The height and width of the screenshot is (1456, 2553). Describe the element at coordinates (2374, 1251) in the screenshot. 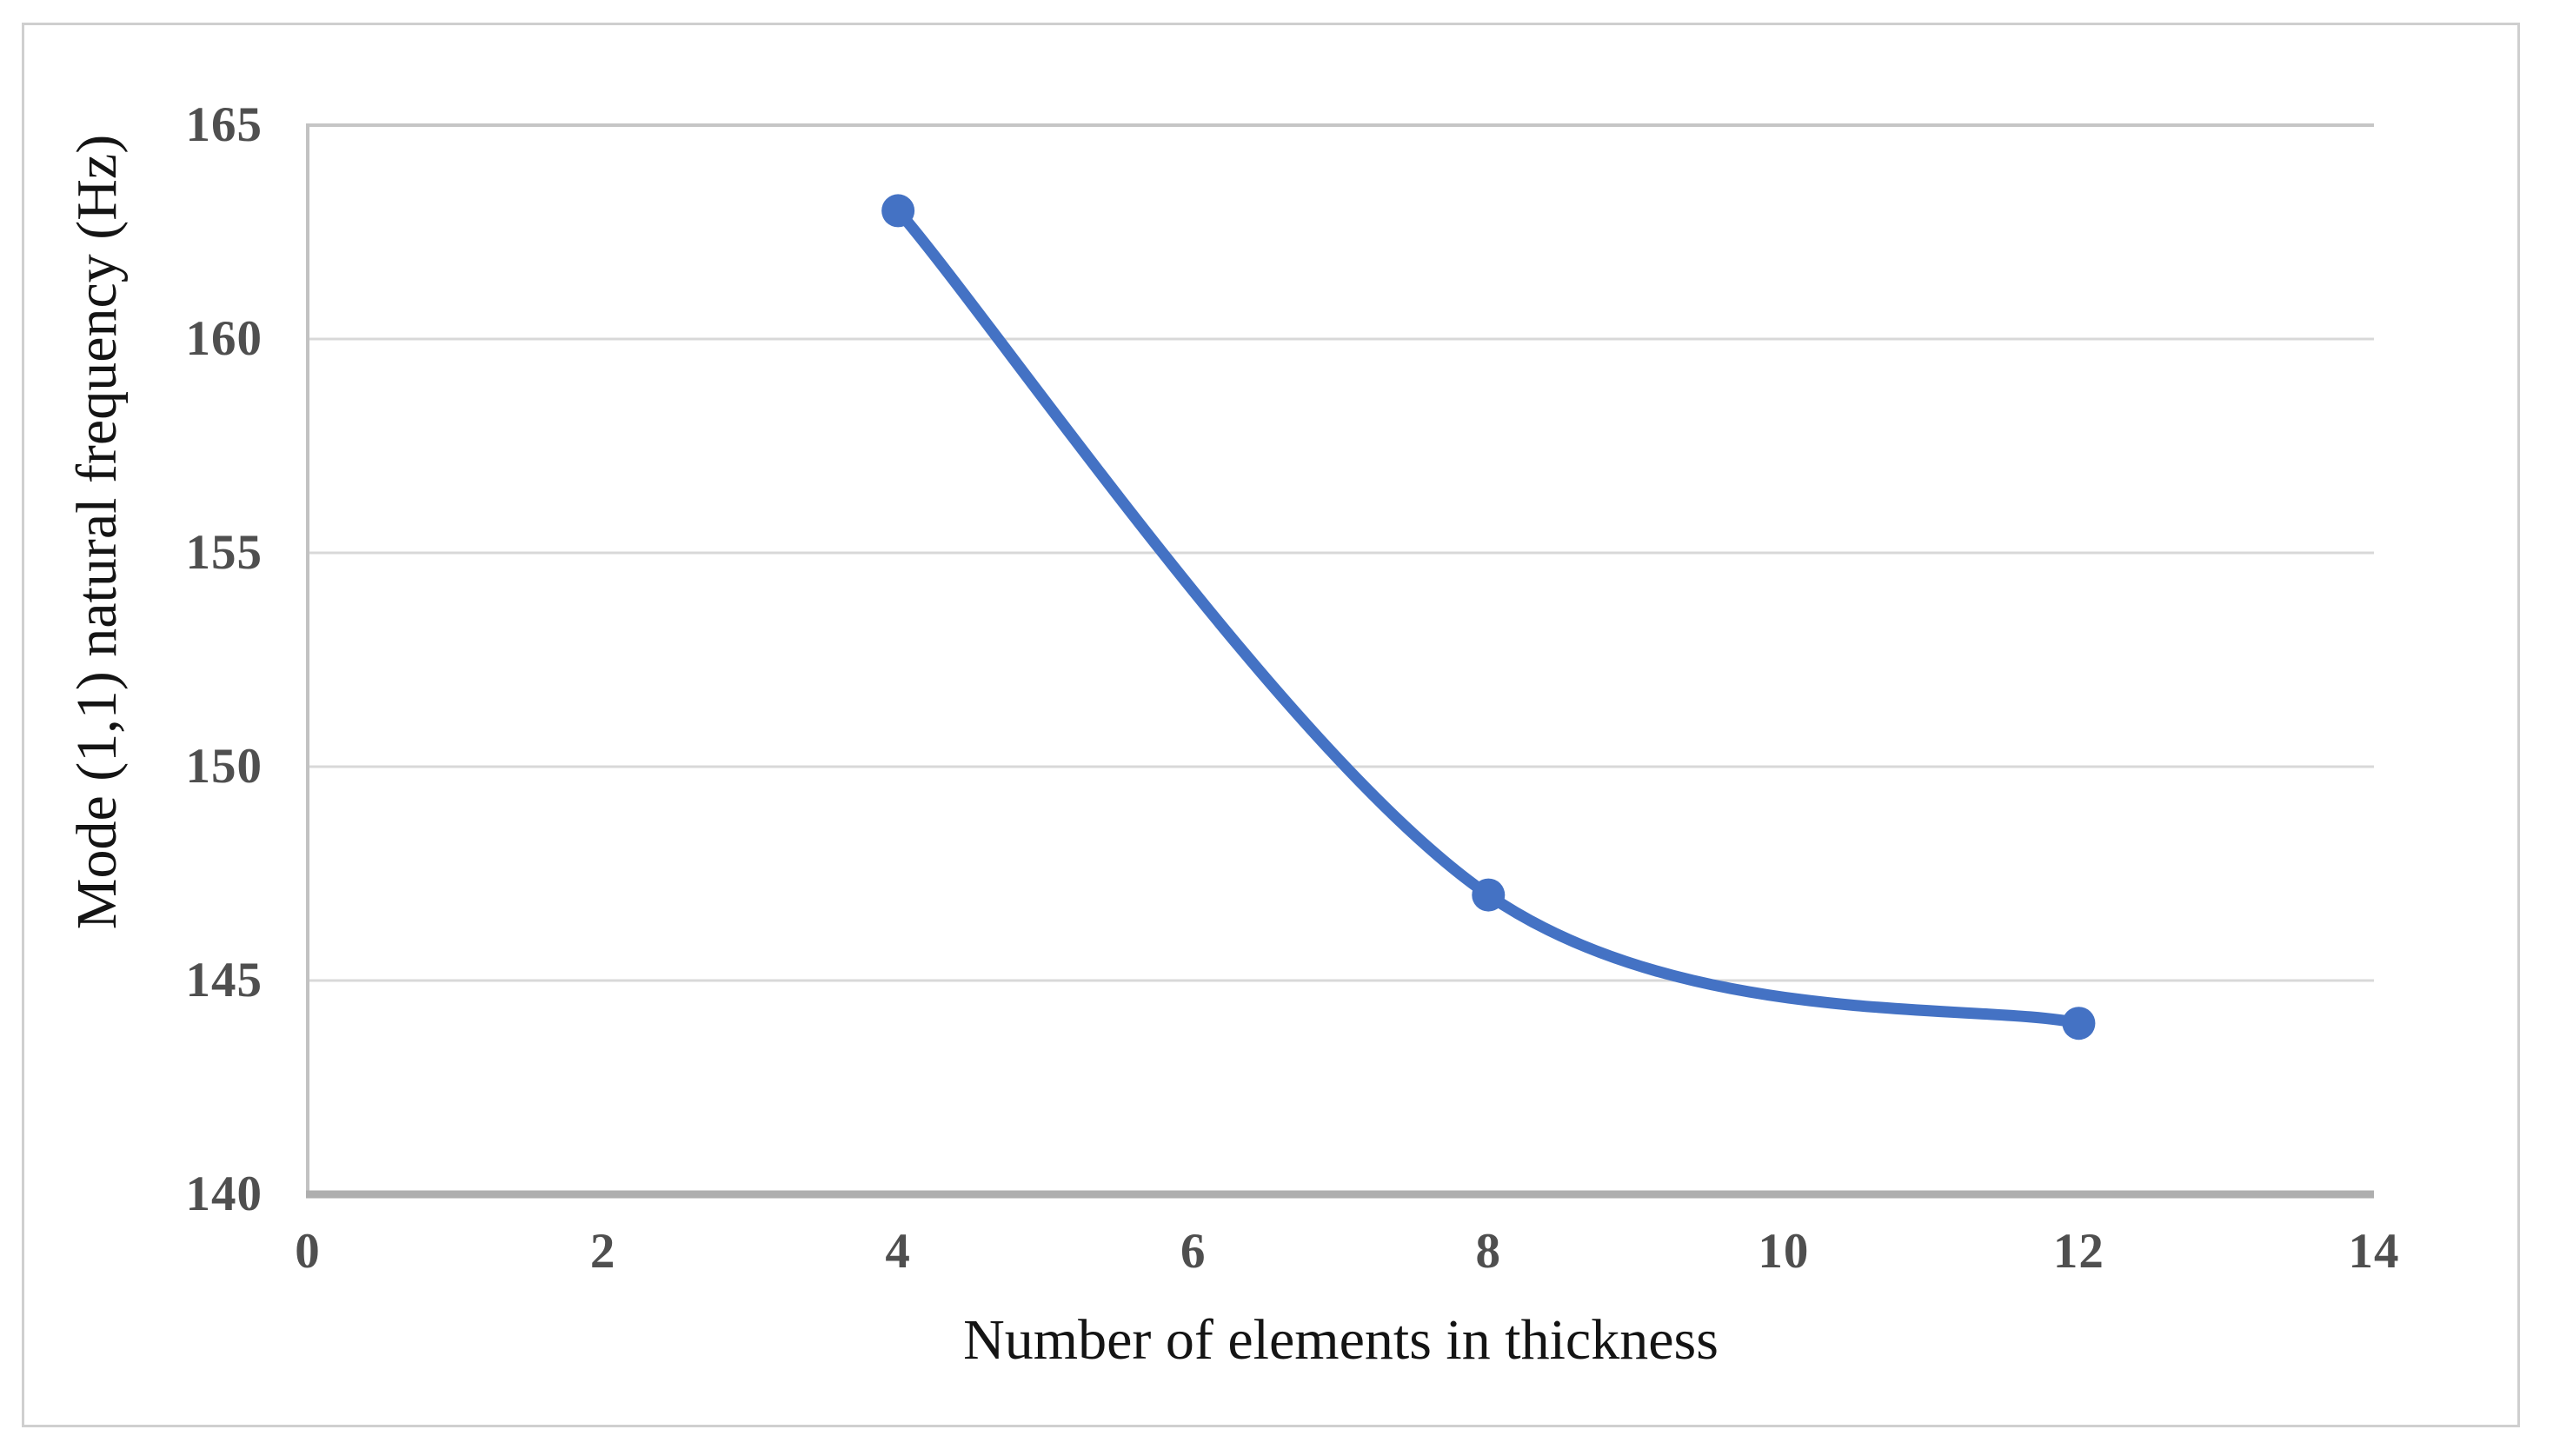

I see `x-tick-label: 14` at that location.